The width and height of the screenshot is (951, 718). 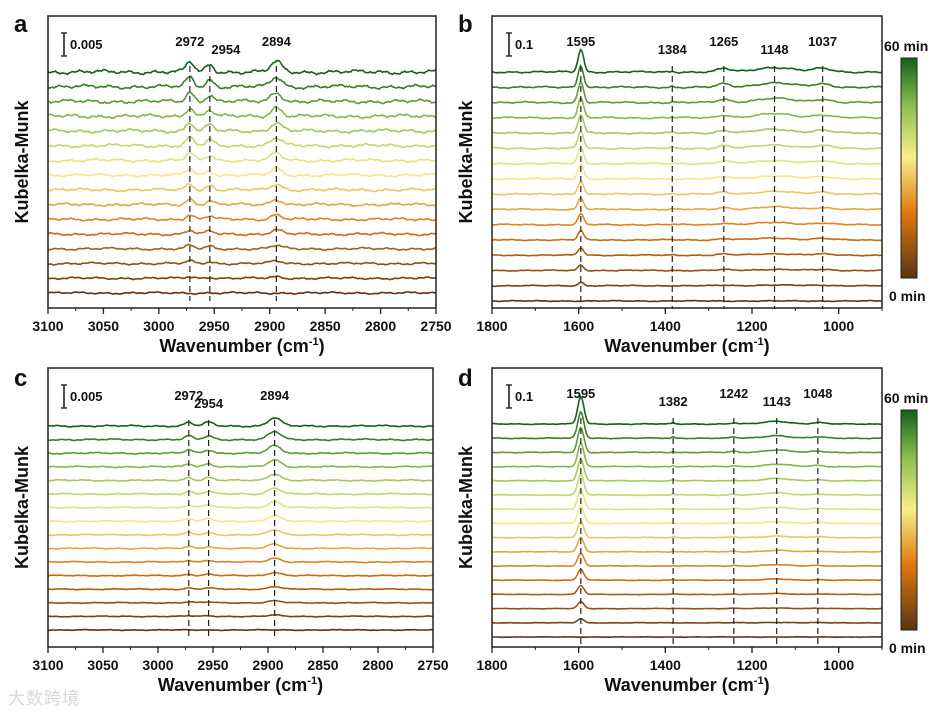 I want to click on colorbar-bottom-label: 0 min, so click(x=907, y=296).